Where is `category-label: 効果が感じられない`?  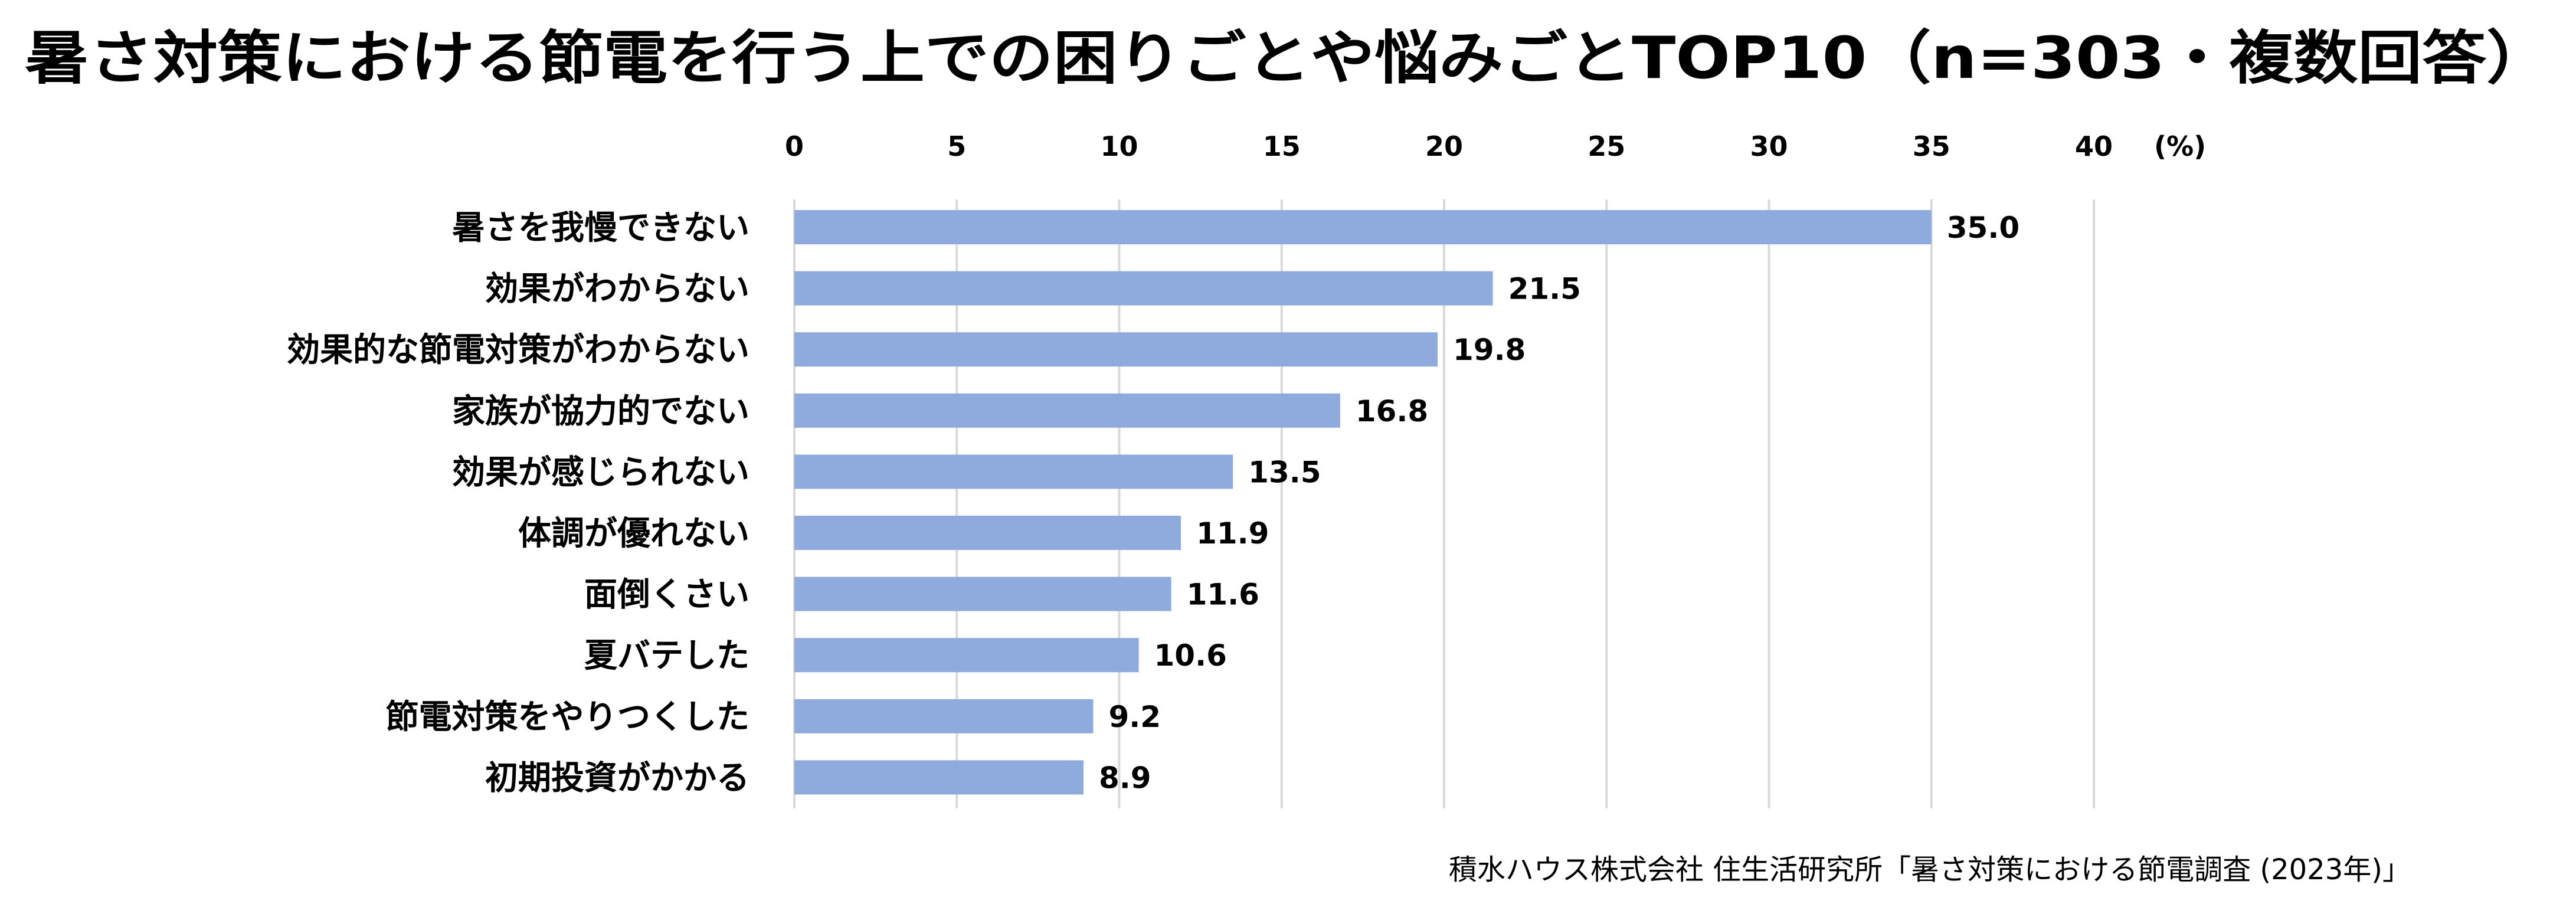 category-label: 効果が感じられない is located at coordinates (600, 472).